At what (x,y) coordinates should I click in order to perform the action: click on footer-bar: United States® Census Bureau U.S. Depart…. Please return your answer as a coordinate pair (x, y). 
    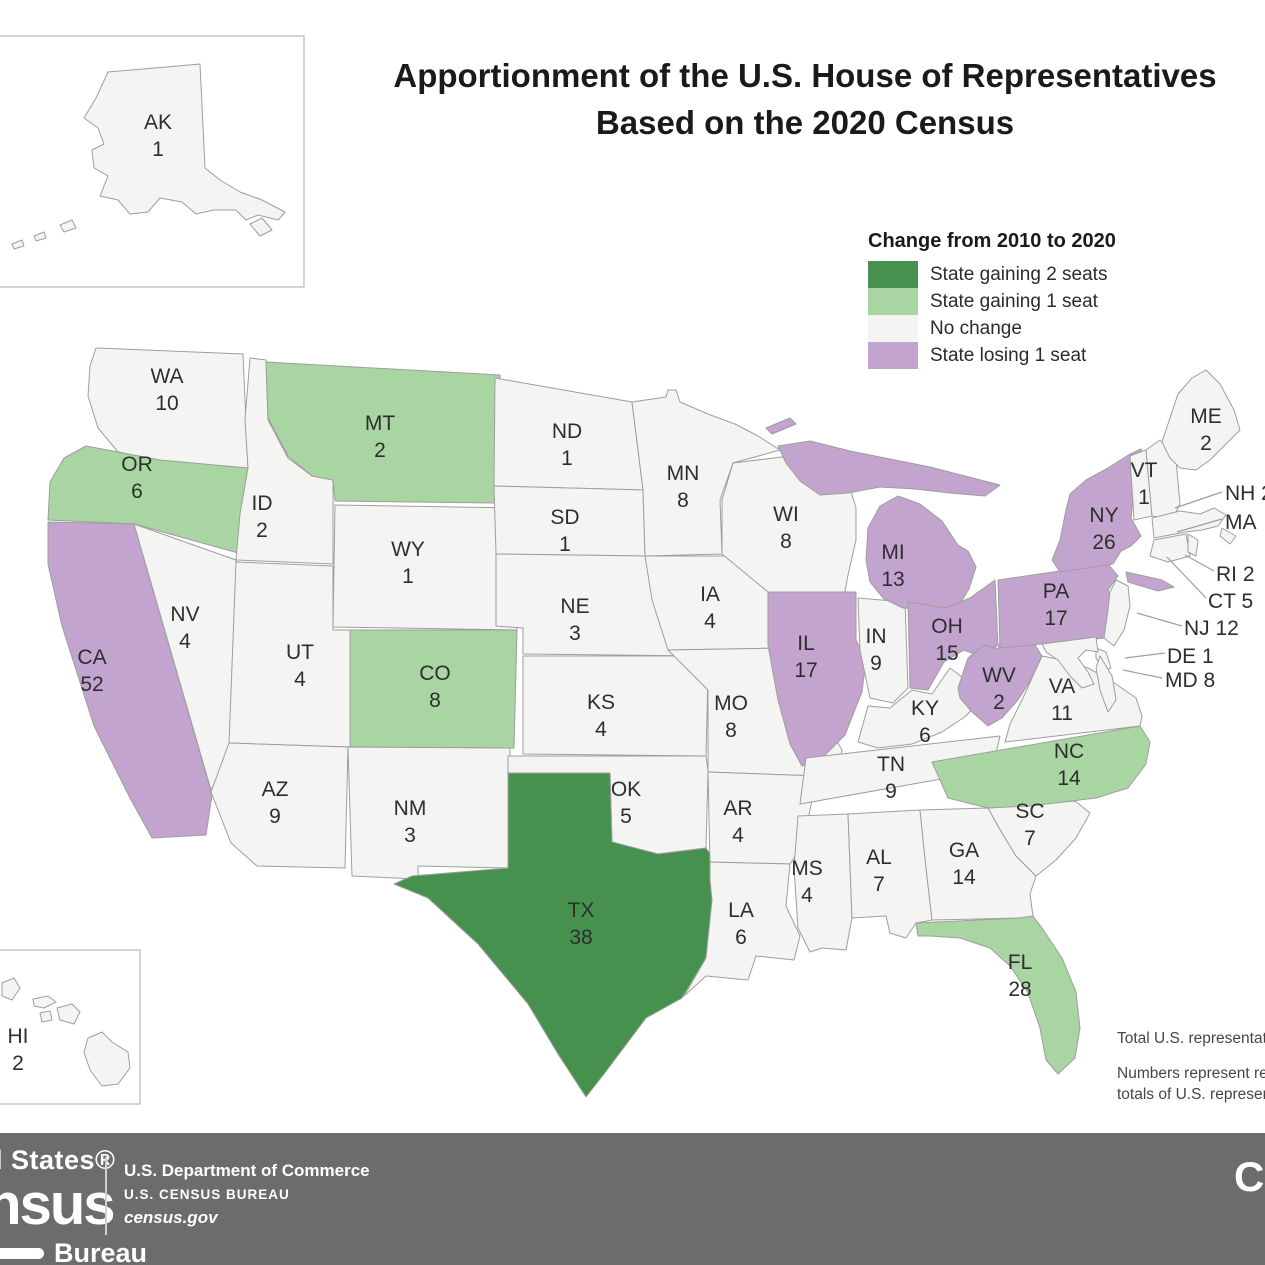
    Looking at the image, I should click on (632, 1199).